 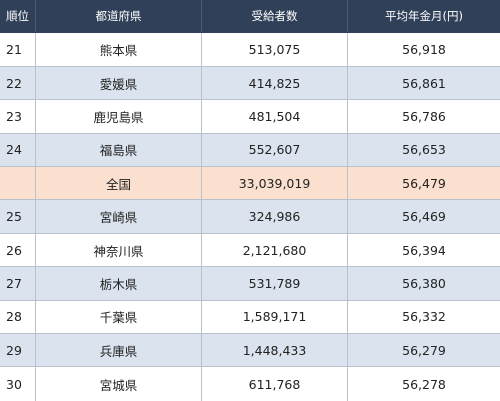 I want to click on recipients-cell: 552,607, so click(x=275, y=150).